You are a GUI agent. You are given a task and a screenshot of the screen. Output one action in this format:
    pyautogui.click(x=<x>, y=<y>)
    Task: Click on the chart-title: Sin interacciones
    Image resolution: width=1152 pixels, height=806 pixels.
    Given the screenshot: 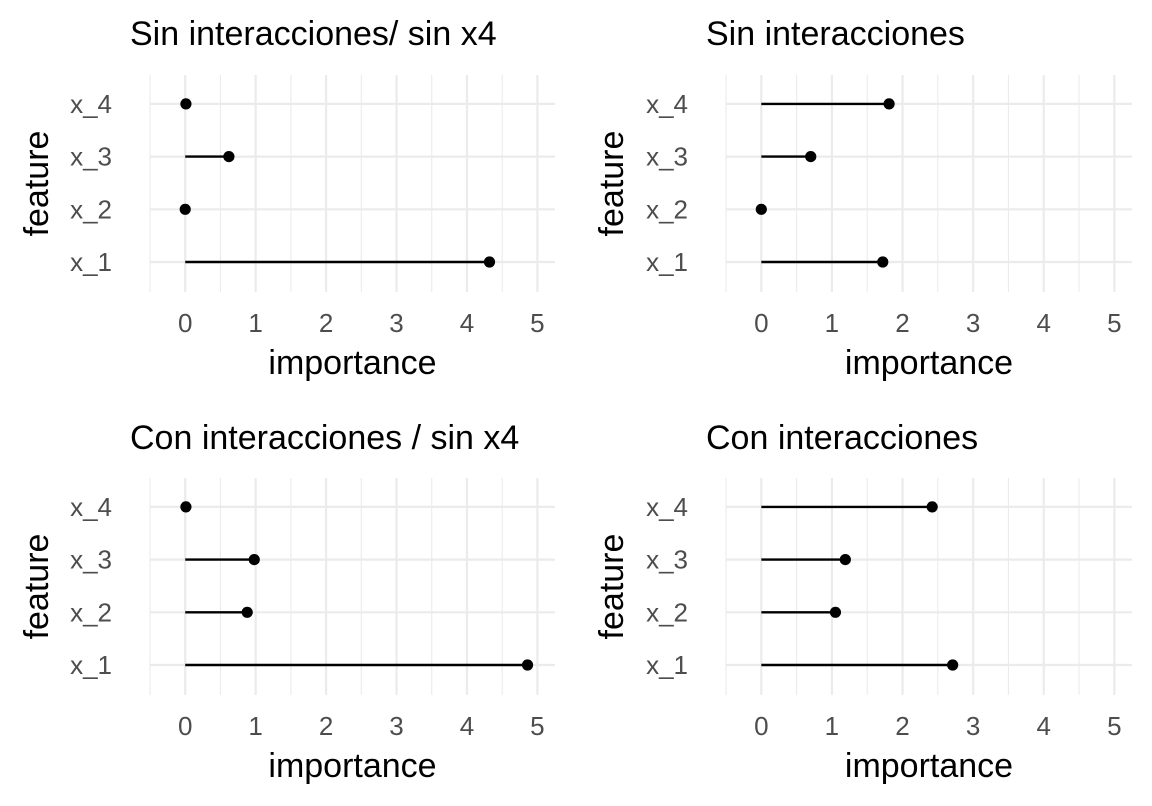 What is the action you would take?
    pyautogui.click(x=835, y=34)
    